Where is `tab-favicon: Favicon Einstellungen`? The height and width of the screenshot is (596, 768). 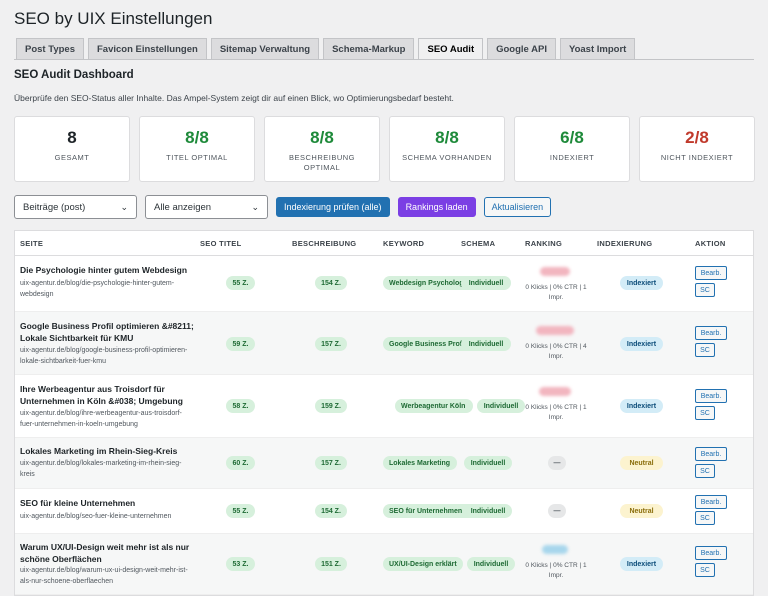
tab-favicon: Favicon Einstellungen is located at coordinates (147, 48).